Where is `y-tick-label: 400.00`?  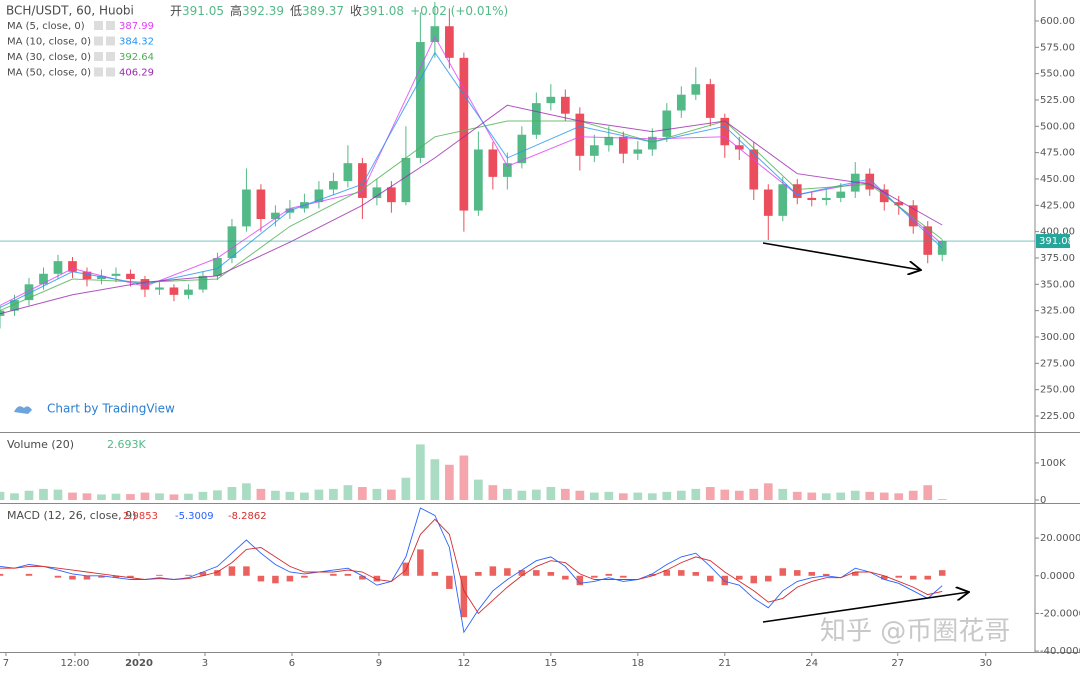 y-tick-label: 400.00 is located at coordinates (1057, 232).